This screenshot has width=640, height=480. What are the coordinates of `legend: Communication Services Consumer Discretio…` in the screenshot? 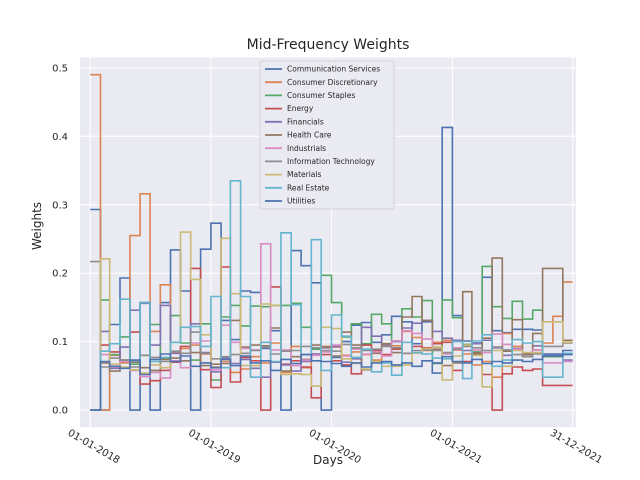 It's located at (327, 135).